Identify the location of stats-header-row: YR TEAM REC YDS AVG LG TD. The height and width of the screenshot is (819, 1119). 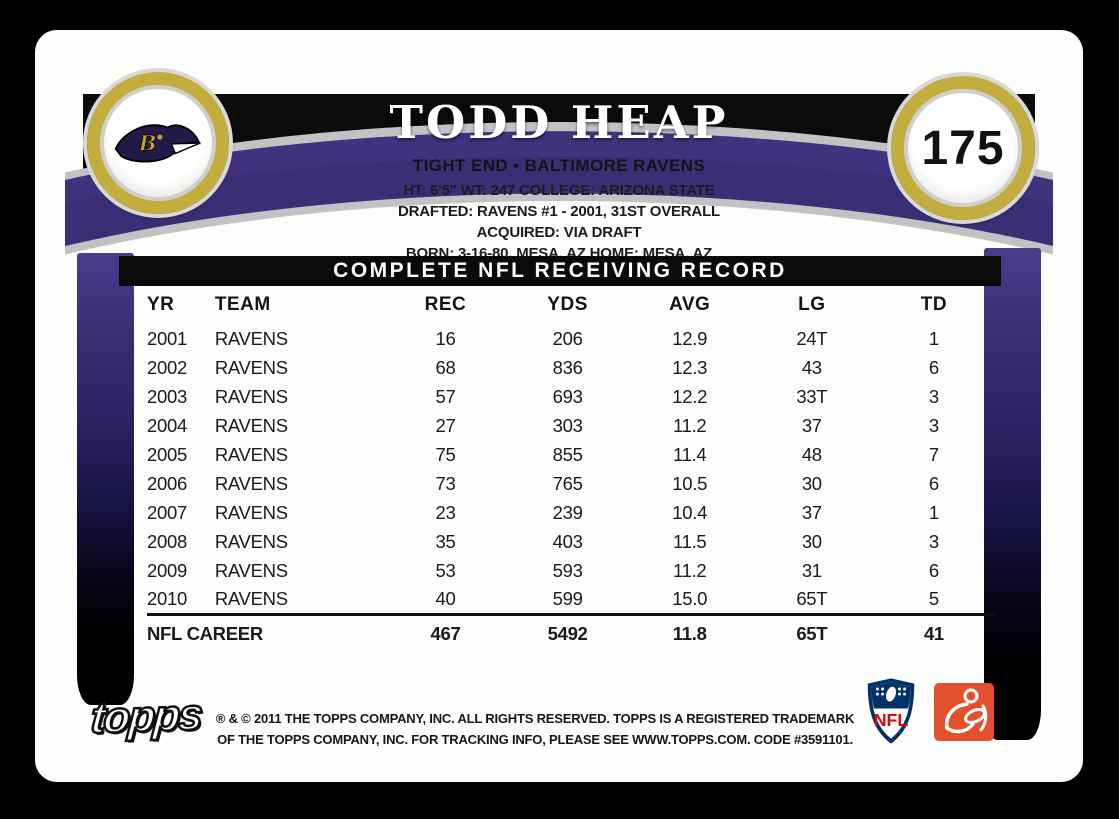
(571, 308).